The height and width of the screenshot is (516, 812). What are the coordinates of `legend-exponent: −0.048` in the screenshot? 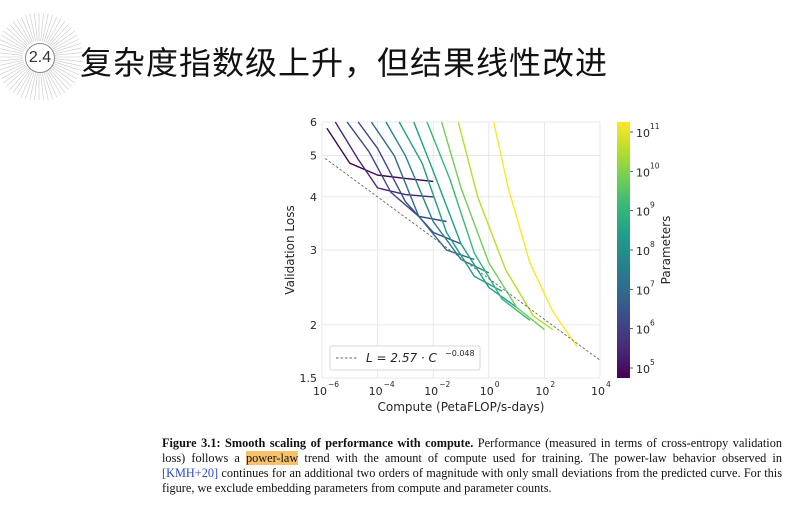 It's located at (460, 353).